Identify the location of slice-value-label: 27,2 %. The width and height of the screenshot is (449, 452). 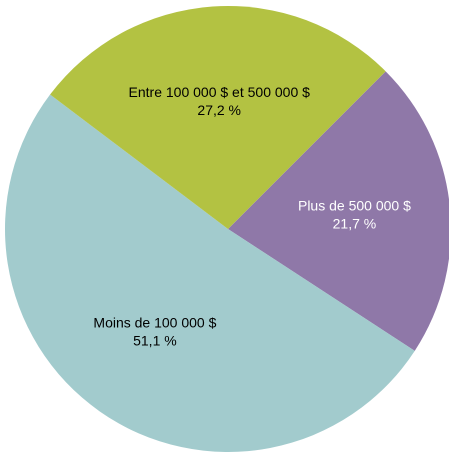
(219, 110).